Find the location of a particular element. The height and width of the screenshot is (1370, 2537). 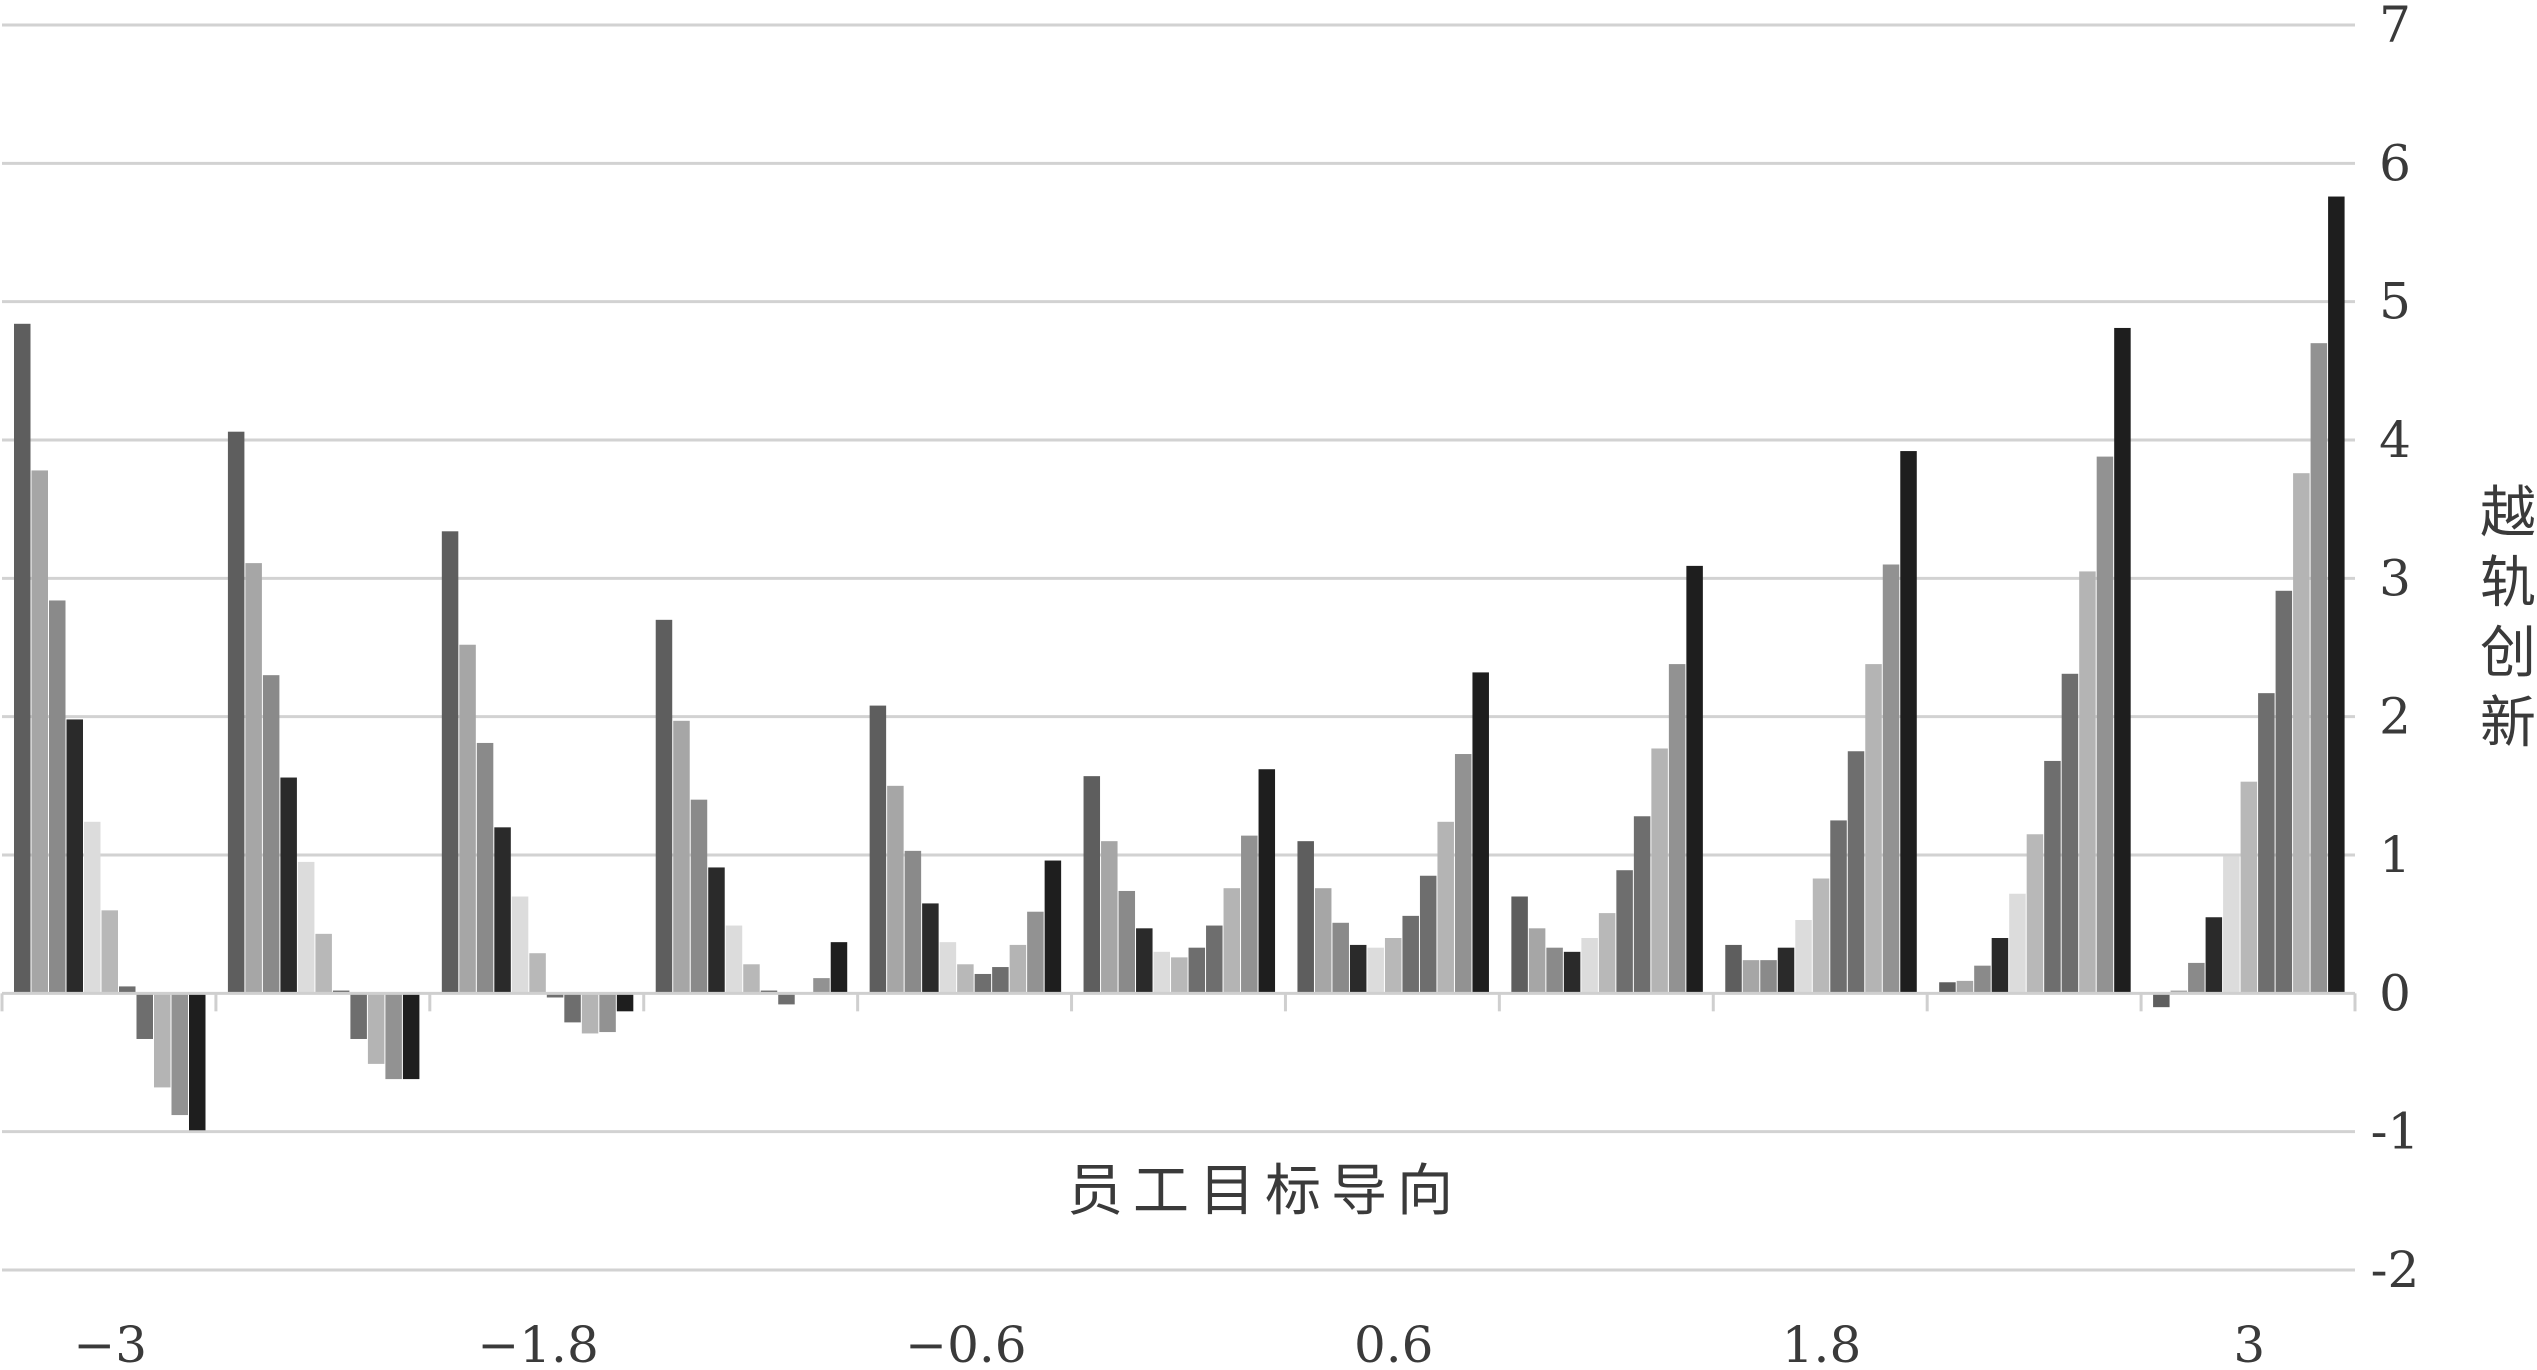

y-axis-title-char: 轨 is located at coordinates (2508, 583).